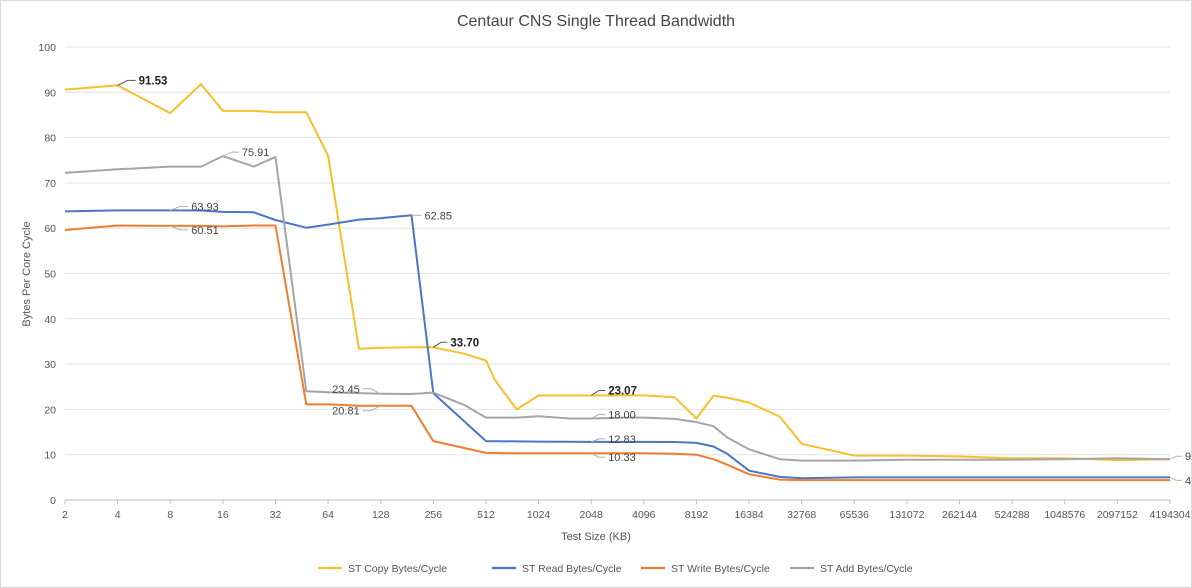 This screenshot has height=588, width=1192. Describe the element at coordinates (1188, 457) in the screenshot. I see `data-label: 9.00` at that location.